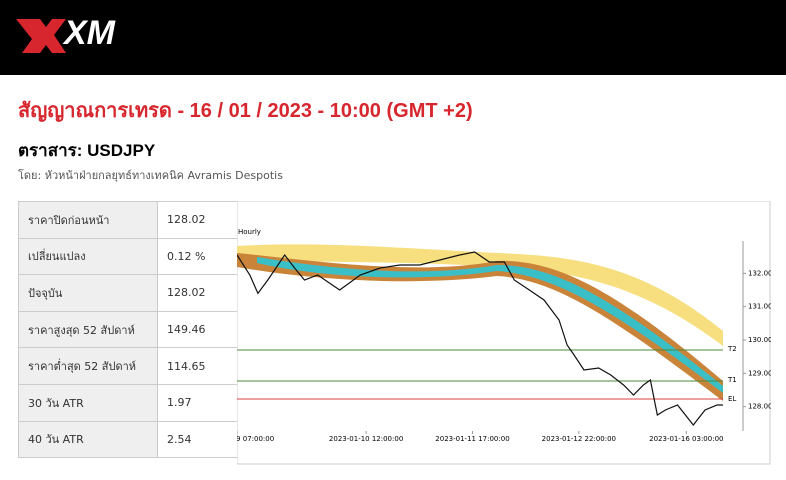  Describe the element at coordinates (759, 373) in the screenshot. I see `y-tick-label: 129.00` at that location.